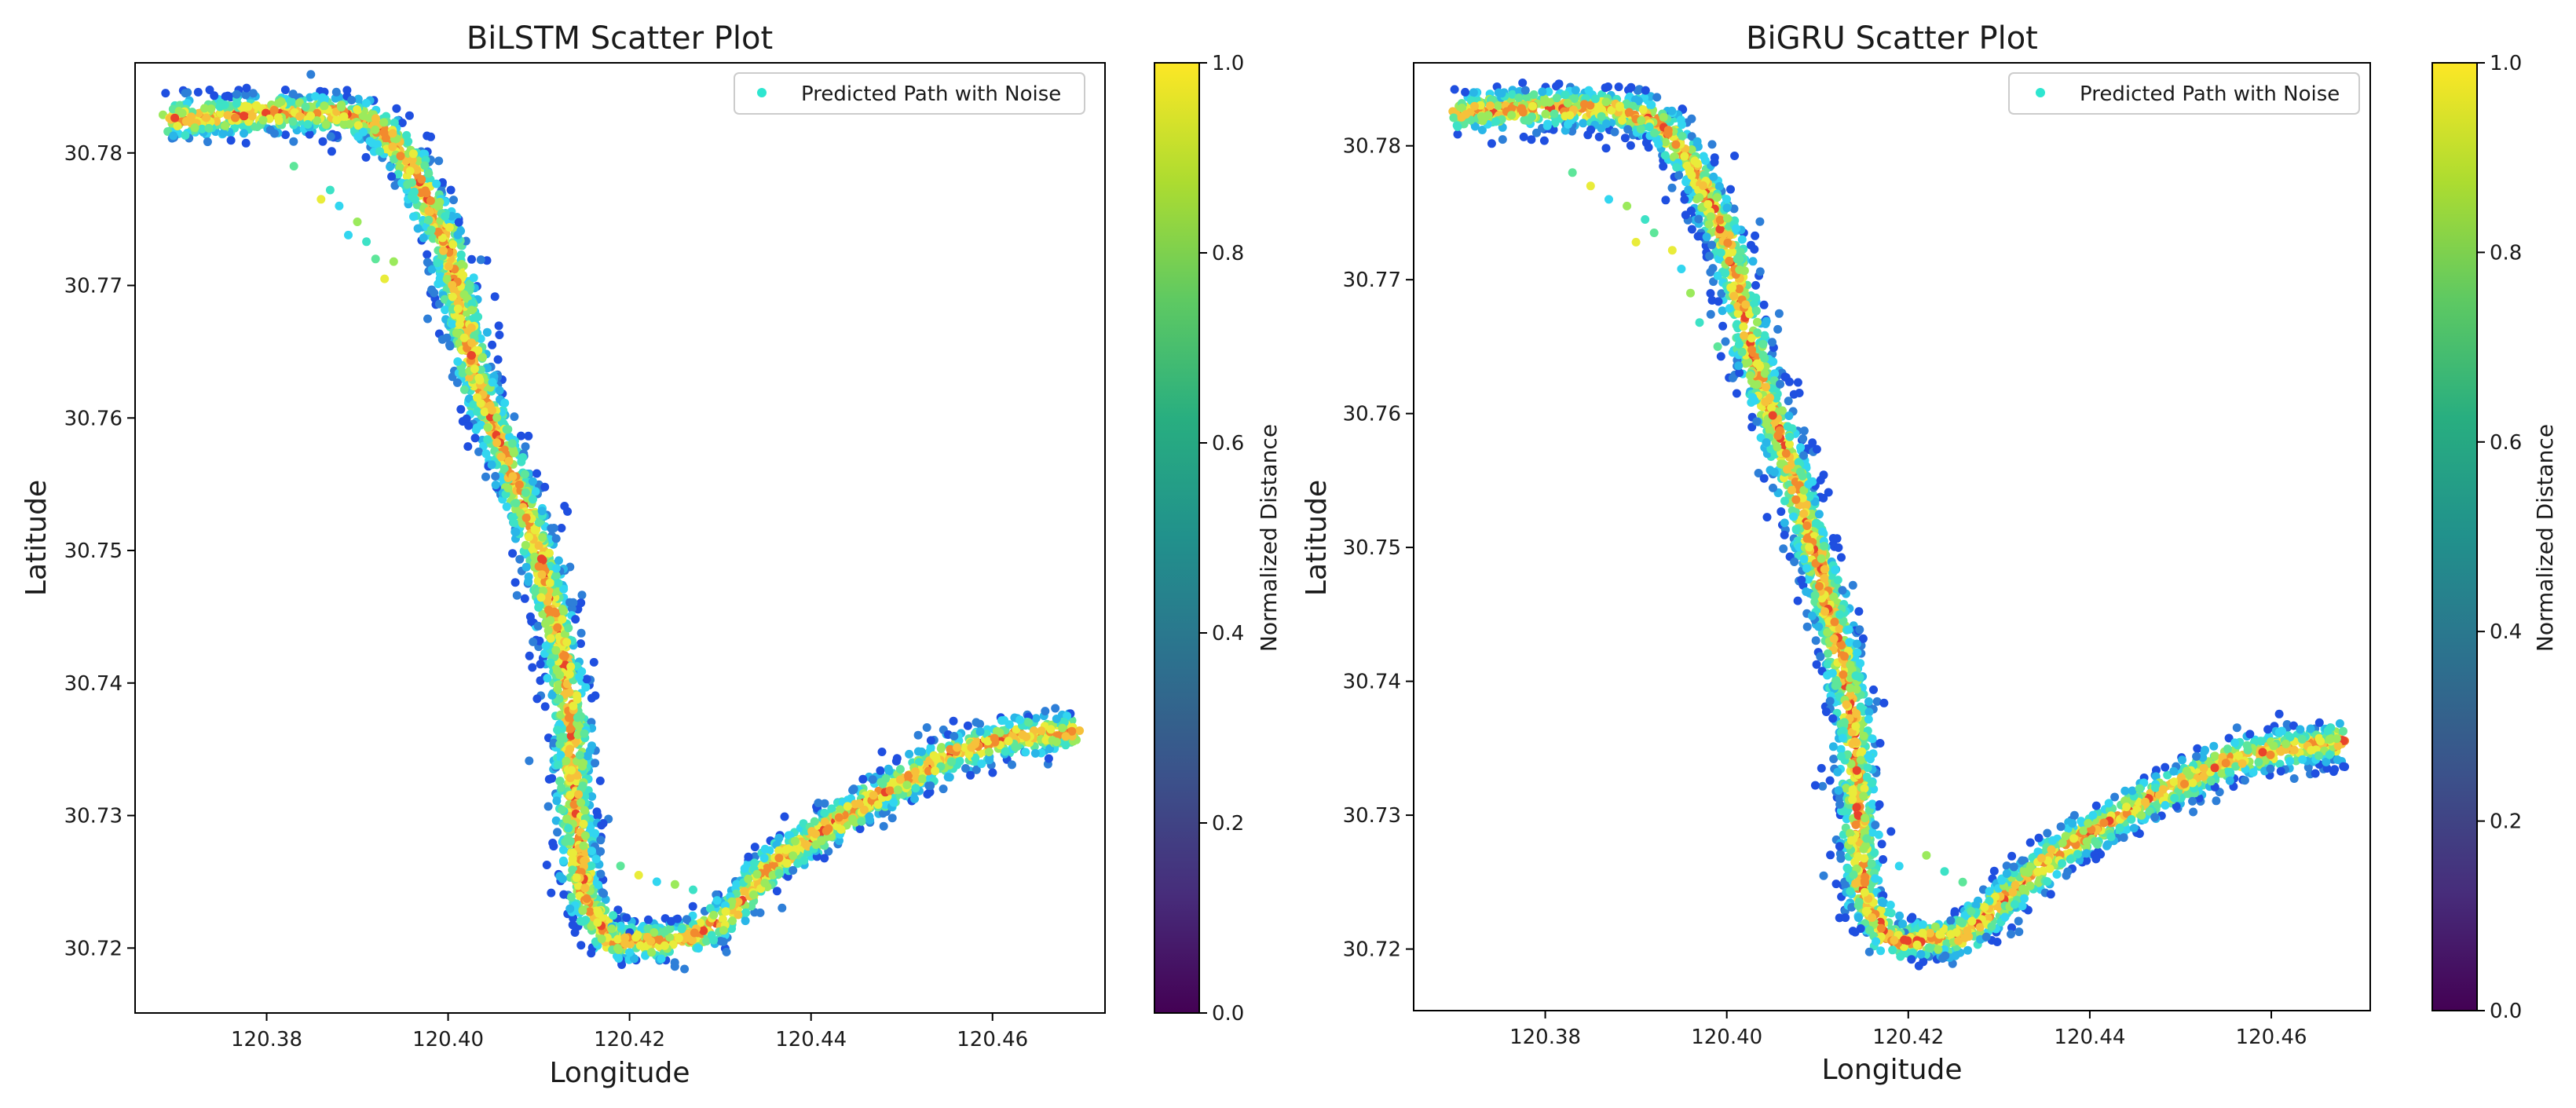  Describe the element at coordinates (1228, 63) in the screenshot. I see `colorbar-tick-label: 1.0` at that location.